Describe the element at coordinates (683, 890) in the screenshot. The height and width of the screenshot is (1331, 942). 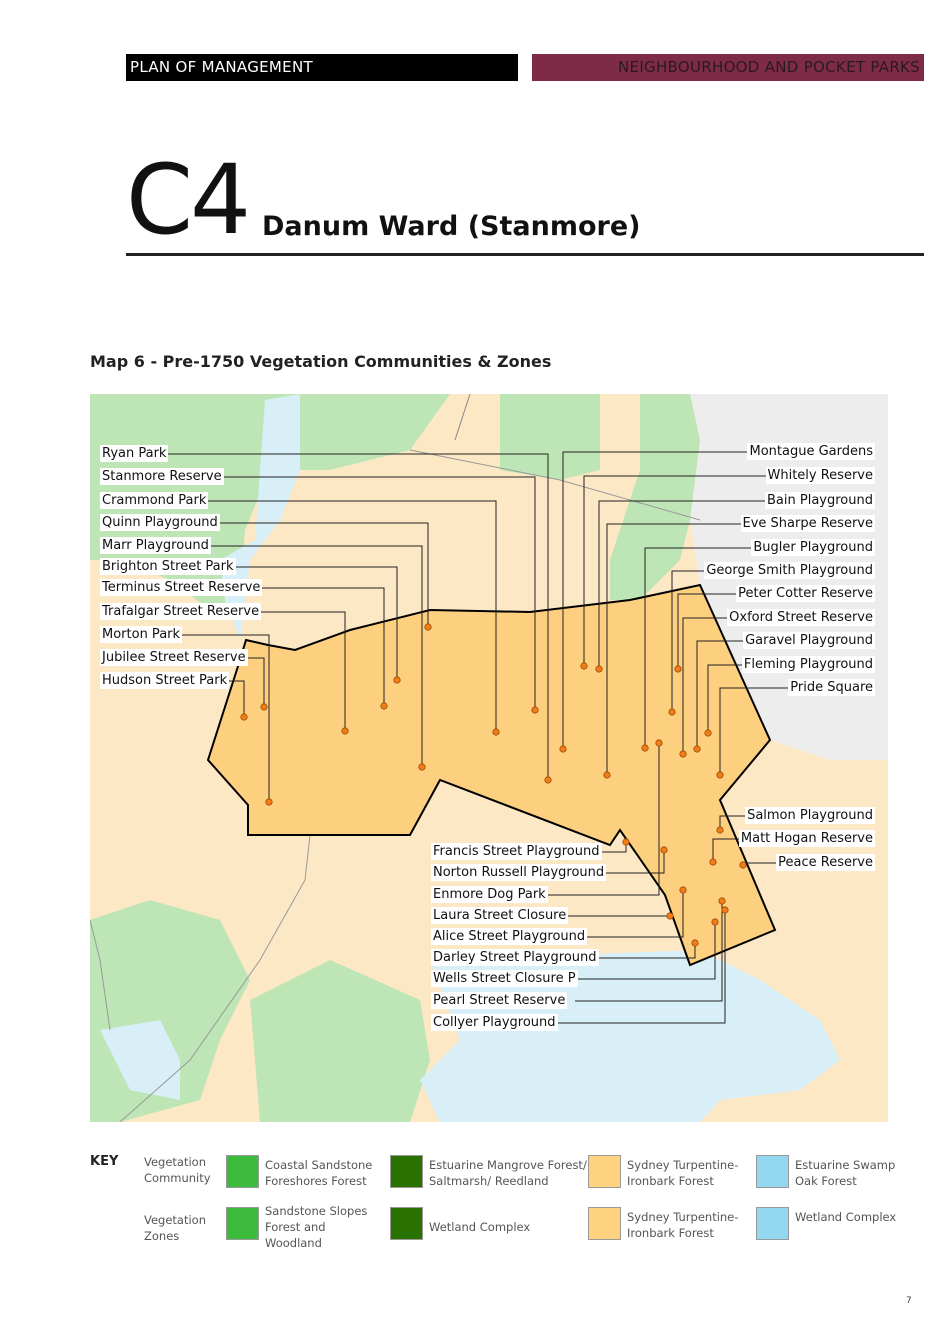
I see `park-alice-street-playground-location-dot` at that location.